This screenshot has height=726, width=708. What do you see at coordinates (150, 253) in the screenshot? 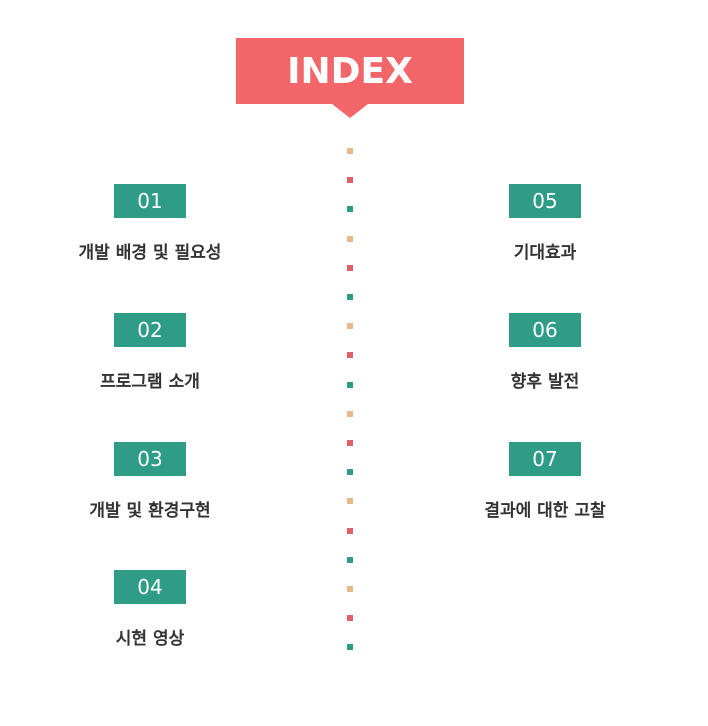
I see `item-label: 개발 배경 및 필요성` at bounding box center [150, 253].